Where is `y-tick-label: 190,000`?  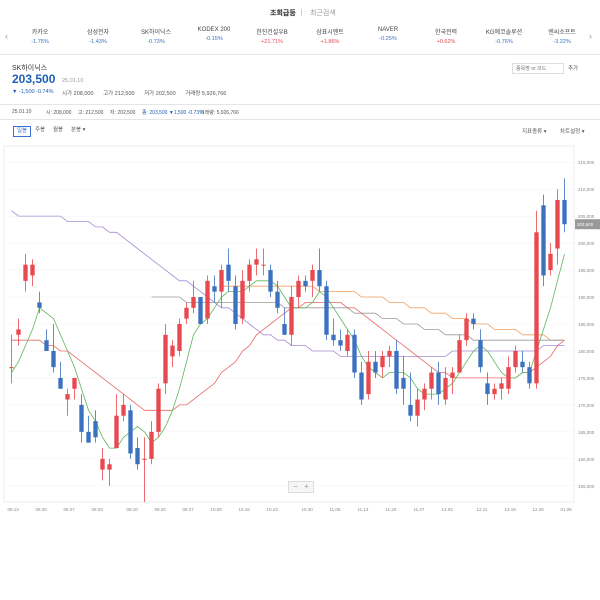 y-tick-label: 190,000 is located at coordinates (586, 297).